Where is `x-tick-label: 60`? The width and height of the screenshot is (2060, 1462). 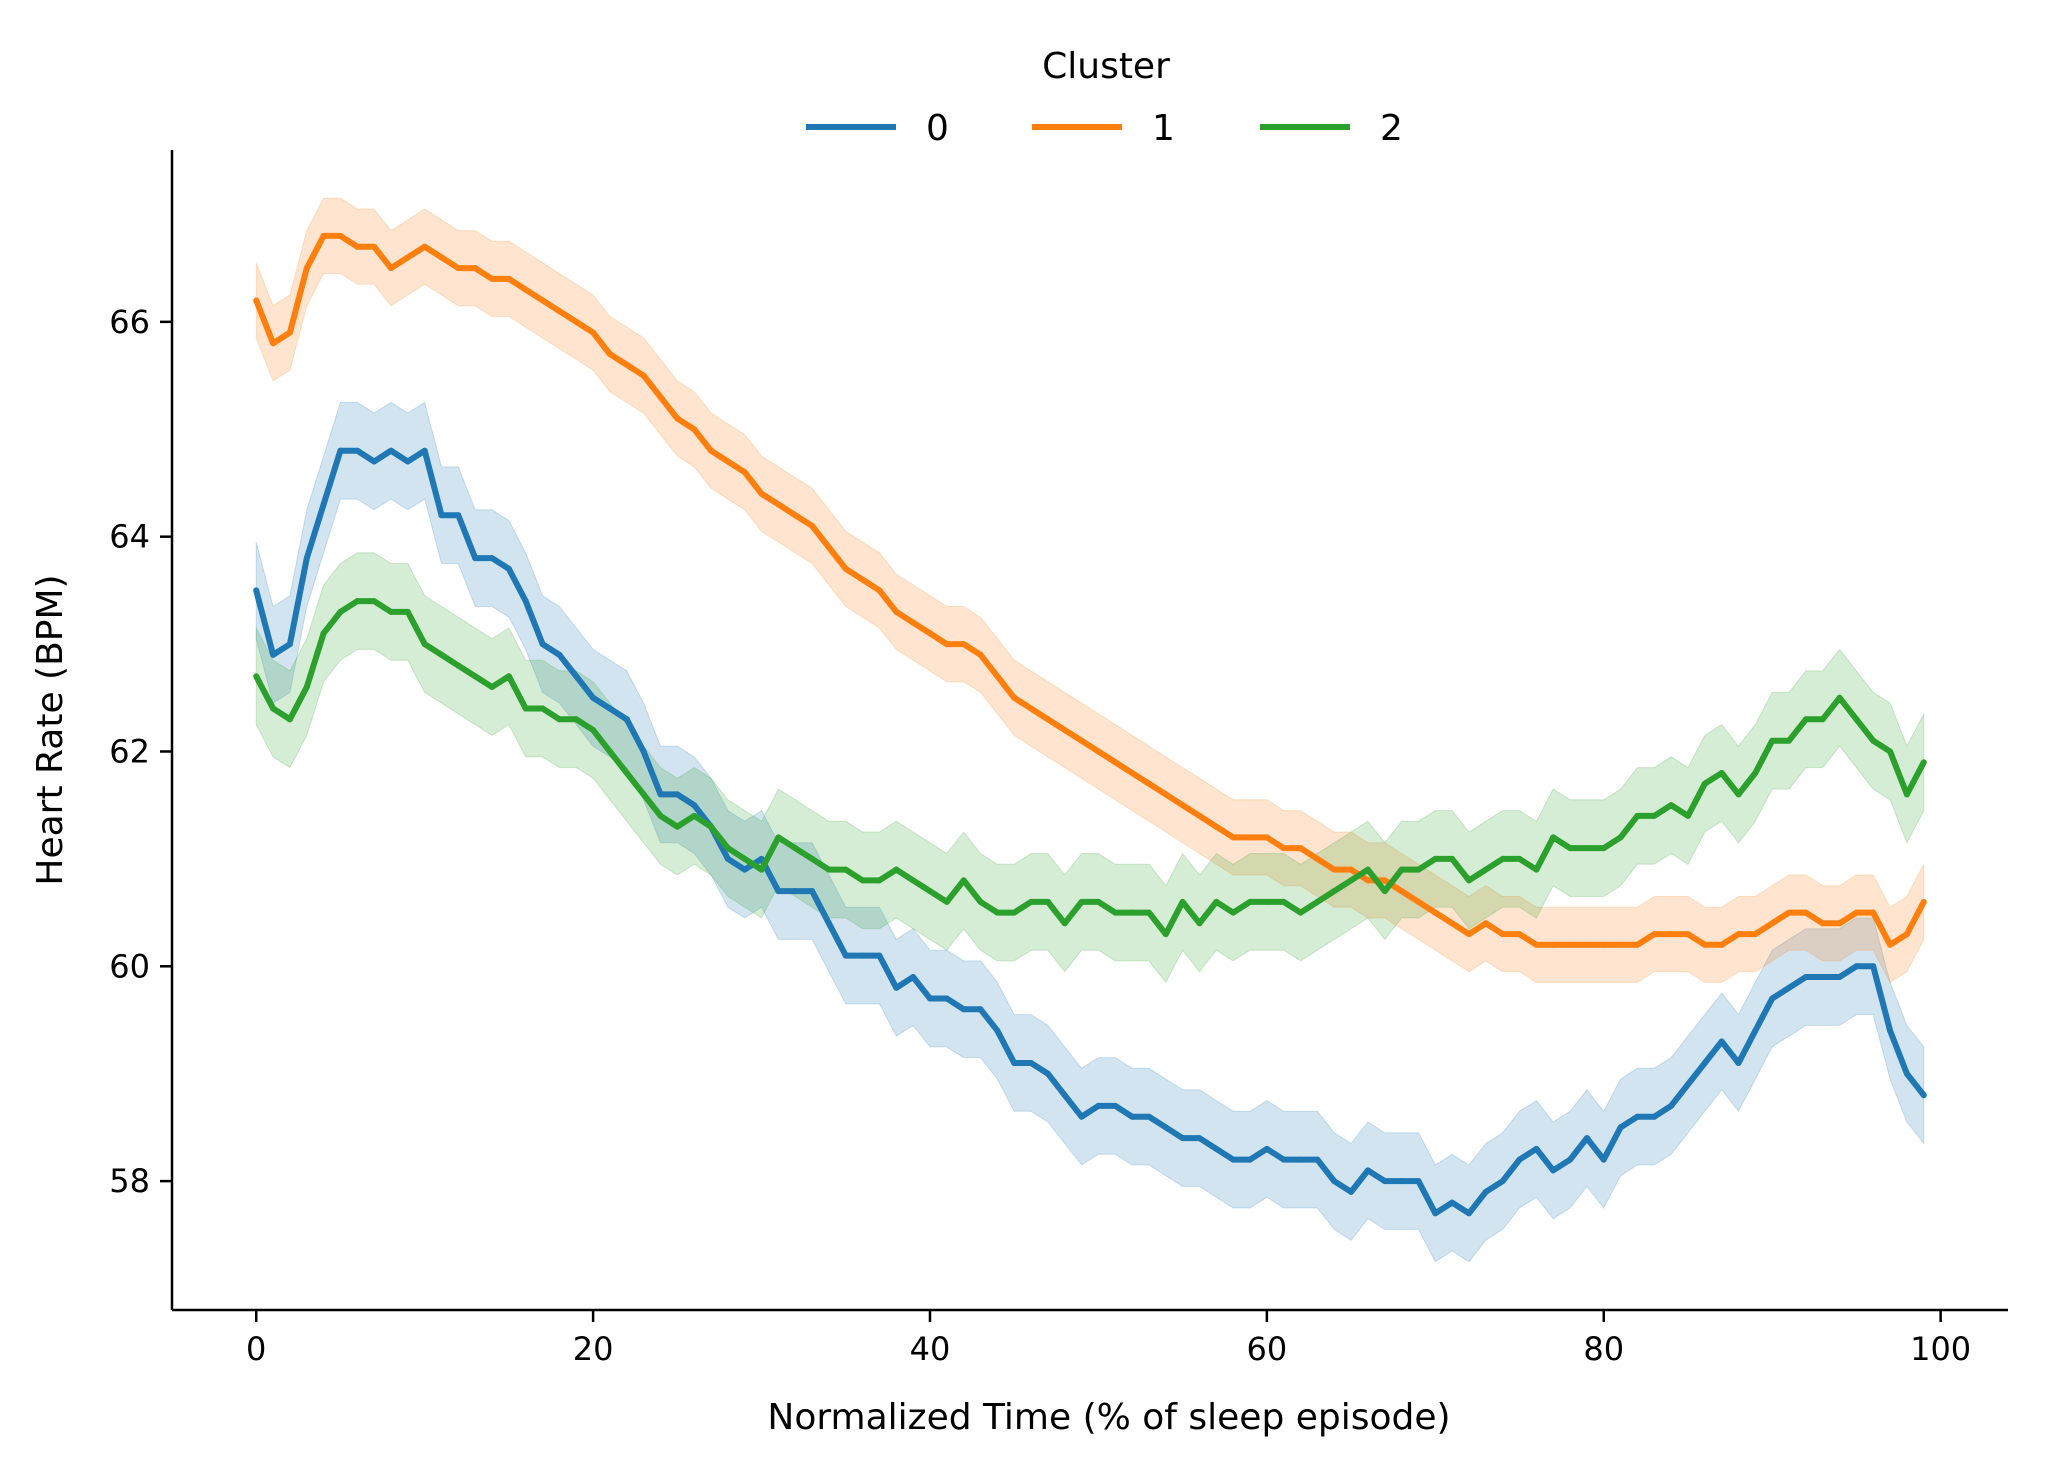 x-tick-label: 60 is located at coordinates (1267, 1349).